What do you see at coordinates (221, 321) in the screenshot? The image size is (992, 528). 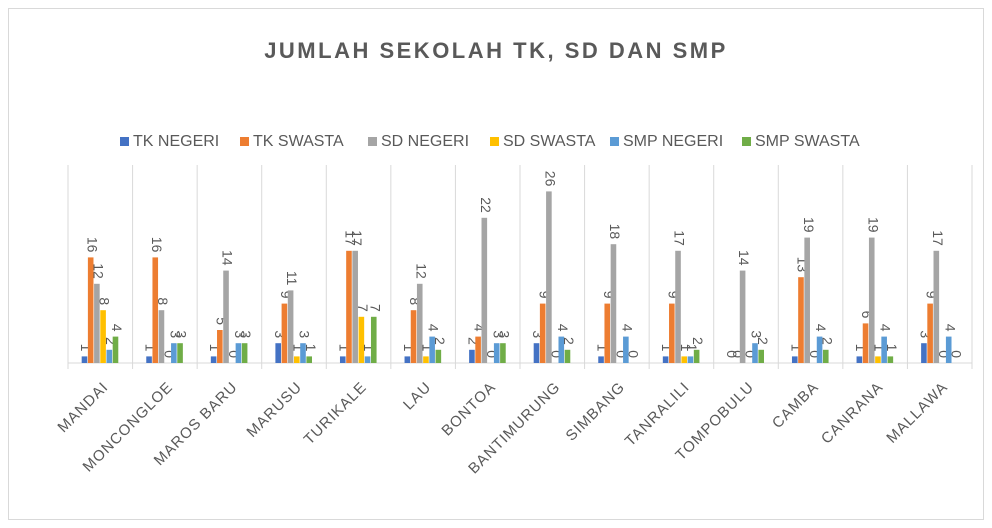 I see `data-label: 5` at bounding box center [221, 321].